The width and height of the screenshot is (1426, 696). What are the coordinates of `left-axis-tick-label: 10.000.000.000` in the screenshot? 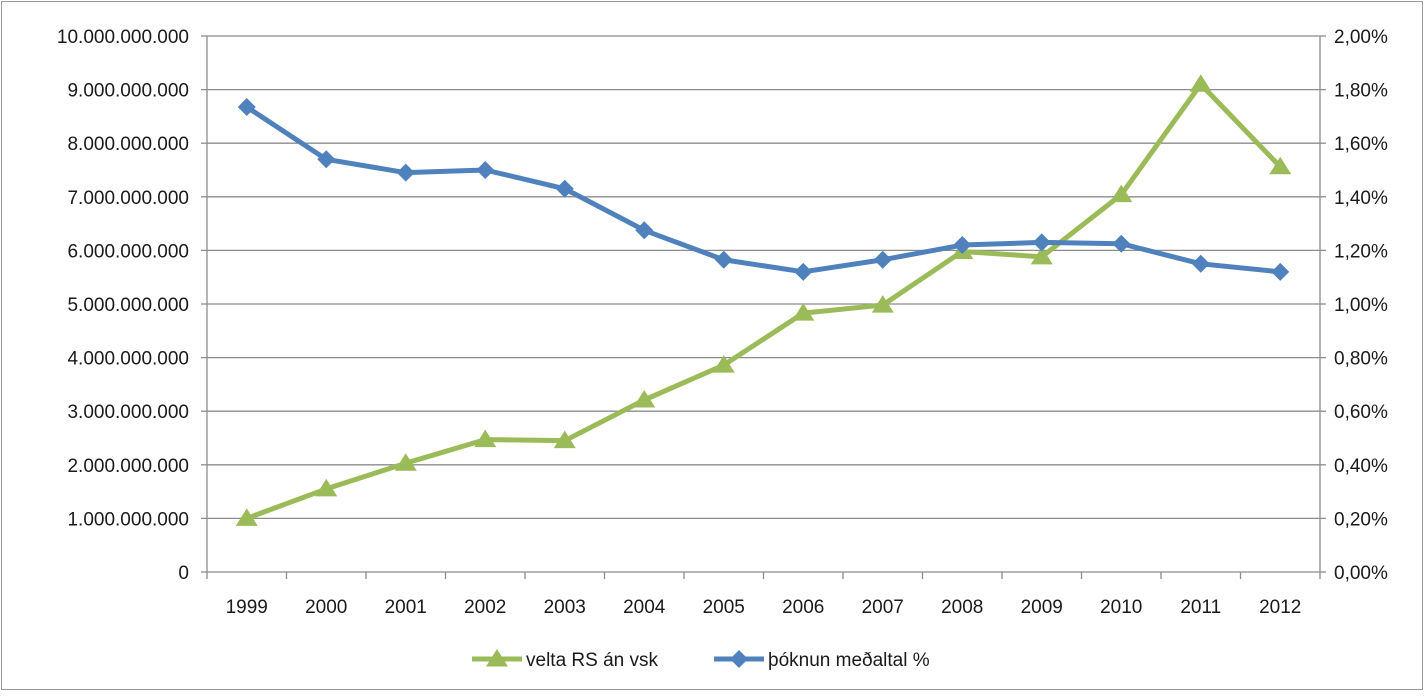 It's located at (123, 37).